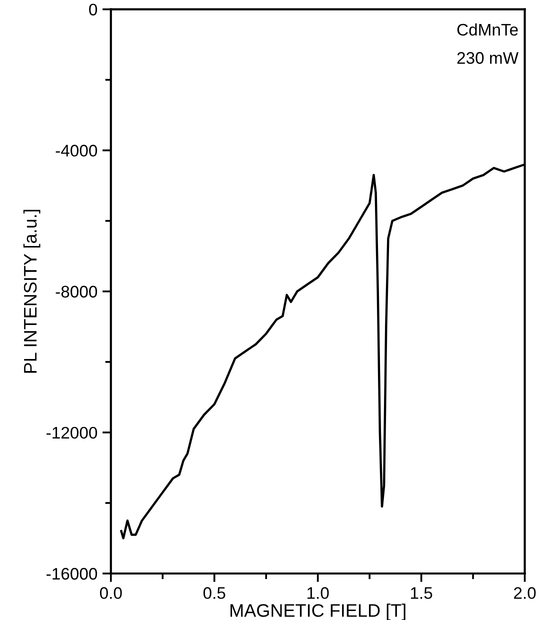  Describe the element at coordinates (318, 593) in the screenshot. I see `x-tick-label: 1.0` at that location.